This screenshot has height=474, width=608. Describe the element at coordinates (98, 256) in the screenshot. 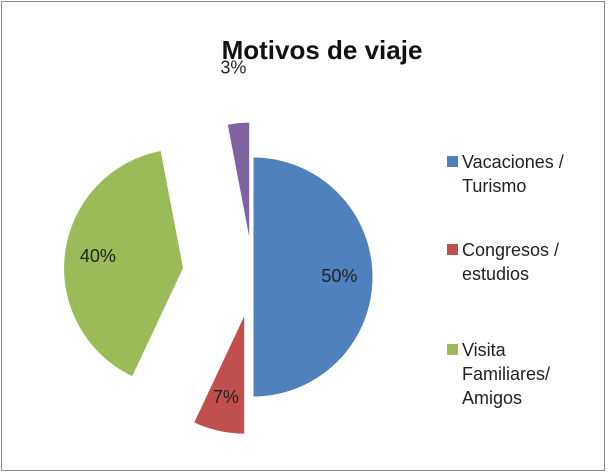

I see `data-label: 40%` at that location.